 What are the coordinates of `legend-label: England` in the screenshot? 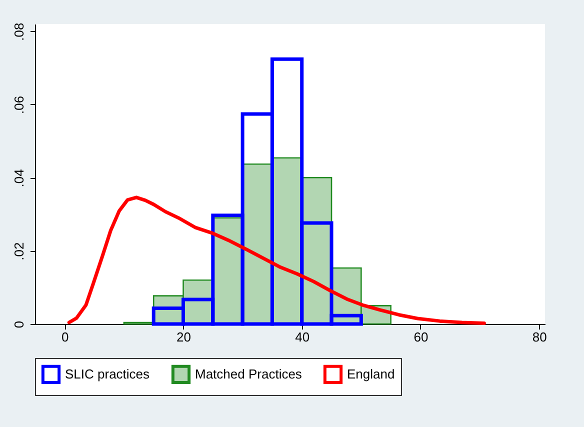 It's located at (371, 374).